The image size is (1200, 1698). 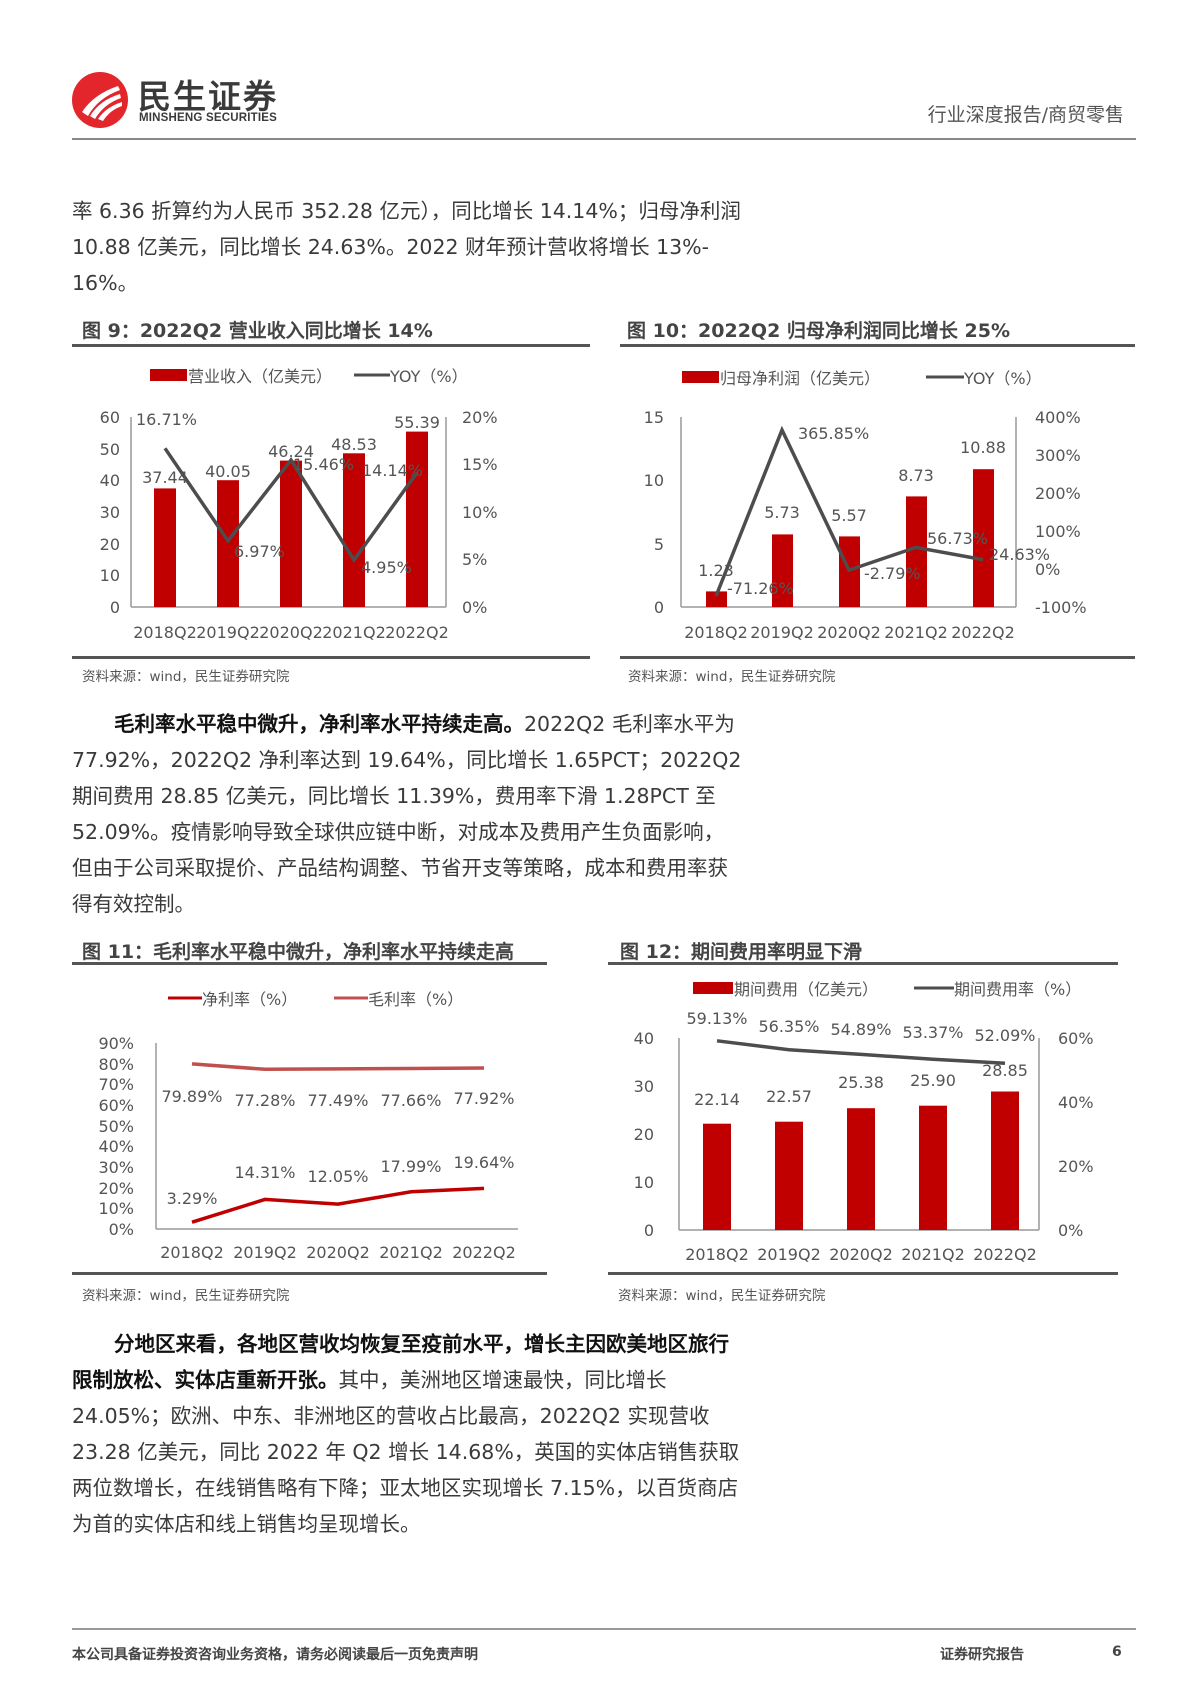 I want to click on left-axis-ticks: 0 10 20 30 40 50 60, so click(x=110, y=512).